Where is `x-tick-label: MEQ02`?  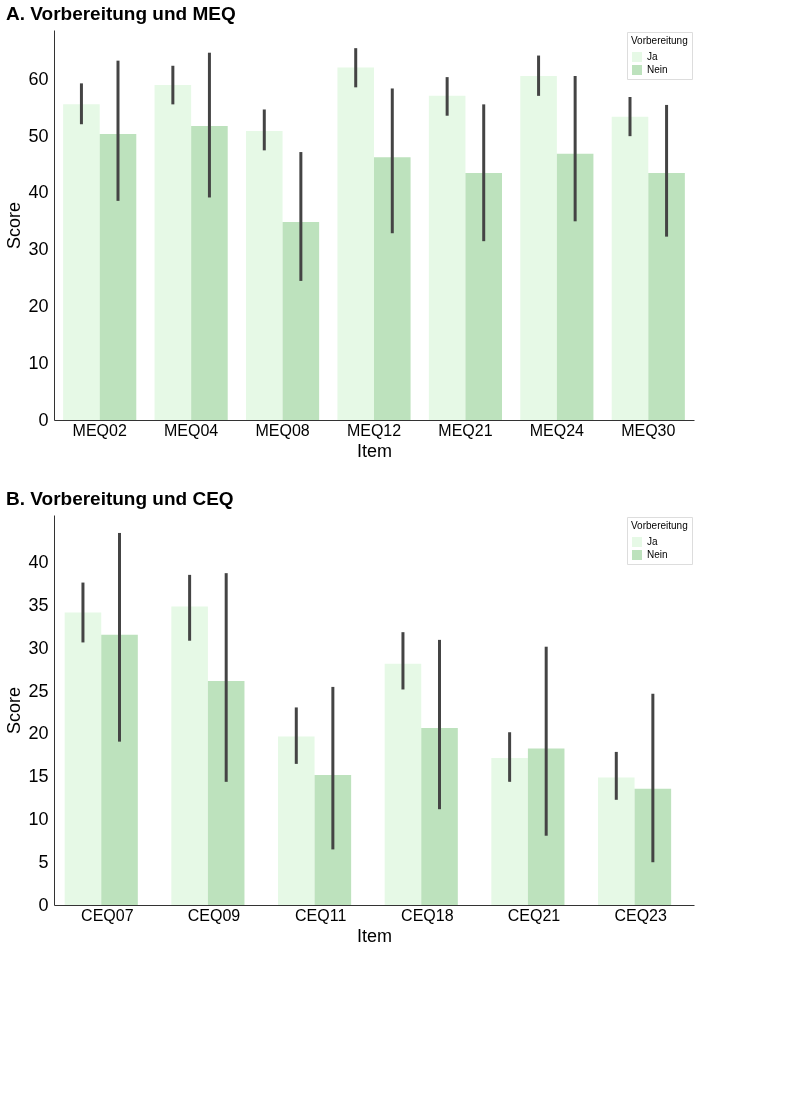 x-tick-label: MEQ02 is located at coordinates (99, 430).